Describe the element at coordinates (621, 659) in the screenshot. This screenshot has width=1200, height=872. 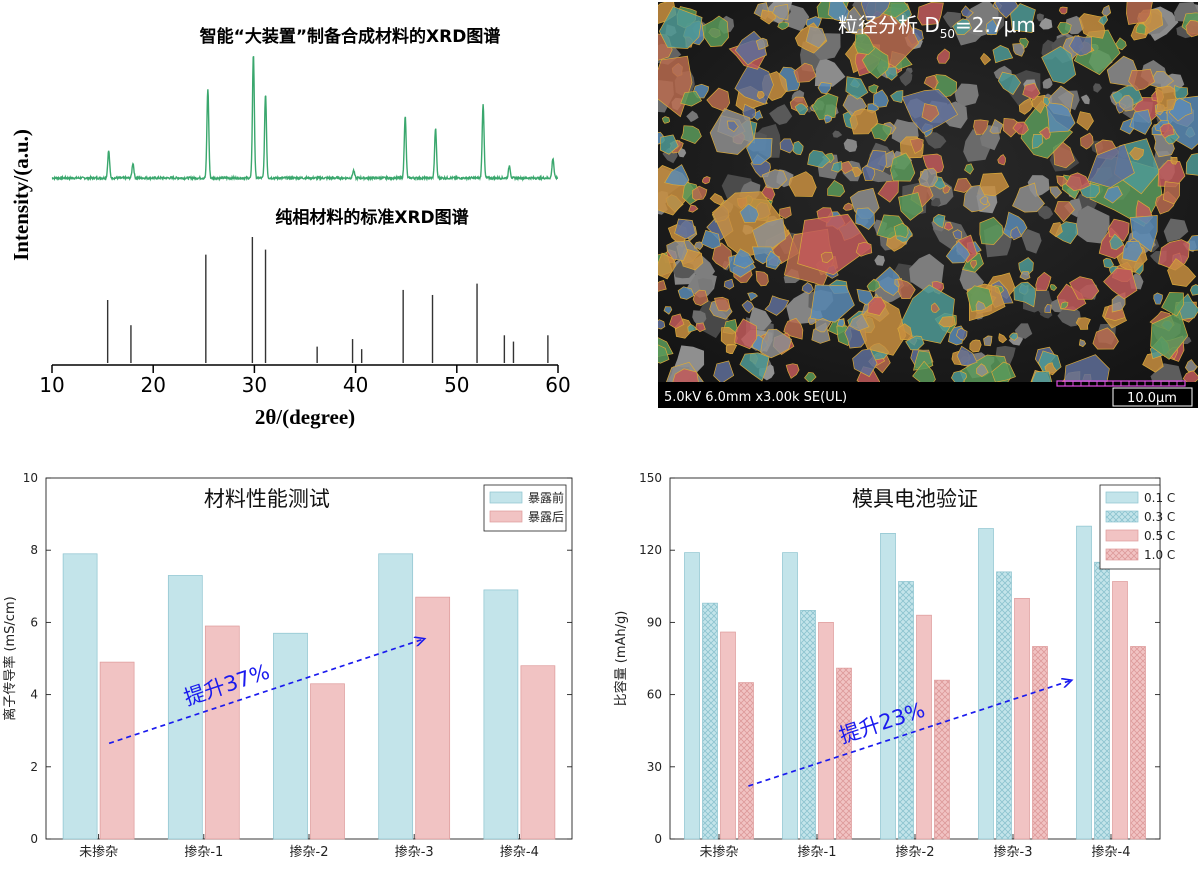
I see `y-axis-label: 比容量 (mAh/g)` at that location.